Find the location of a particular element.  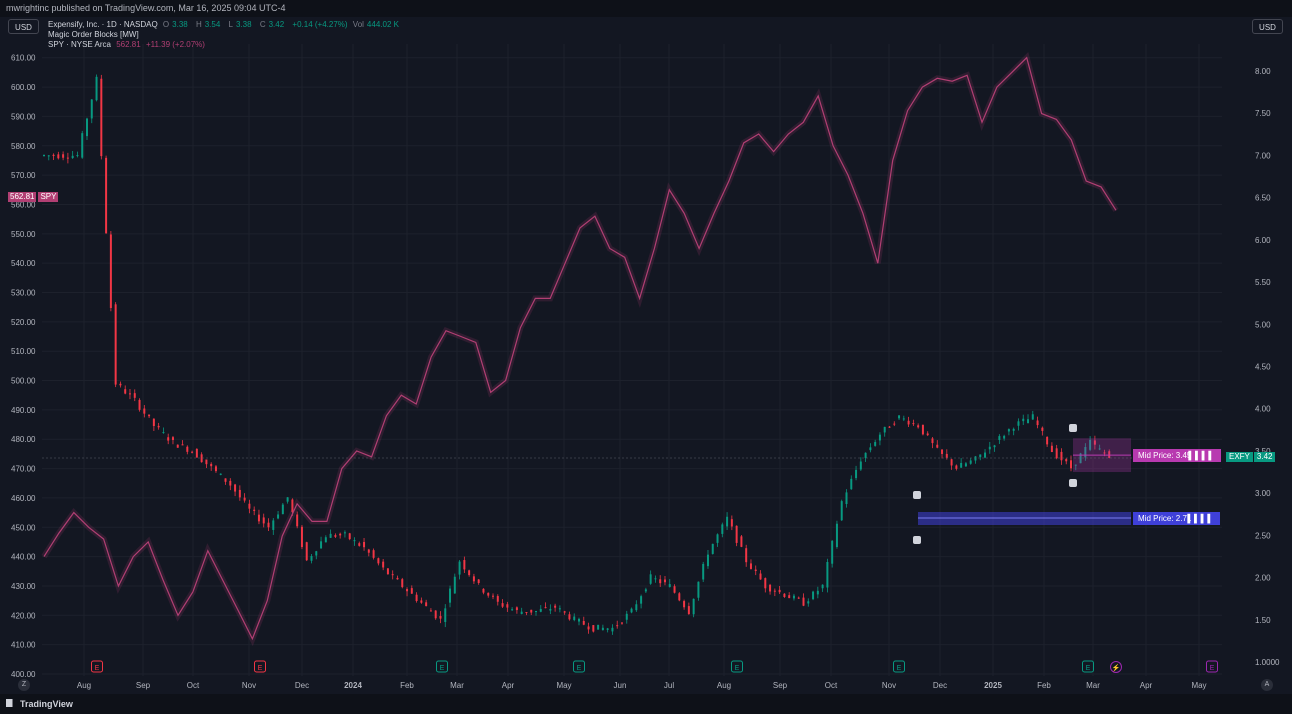

time-axis-tick: Oct is located at coordinates (831, 685).